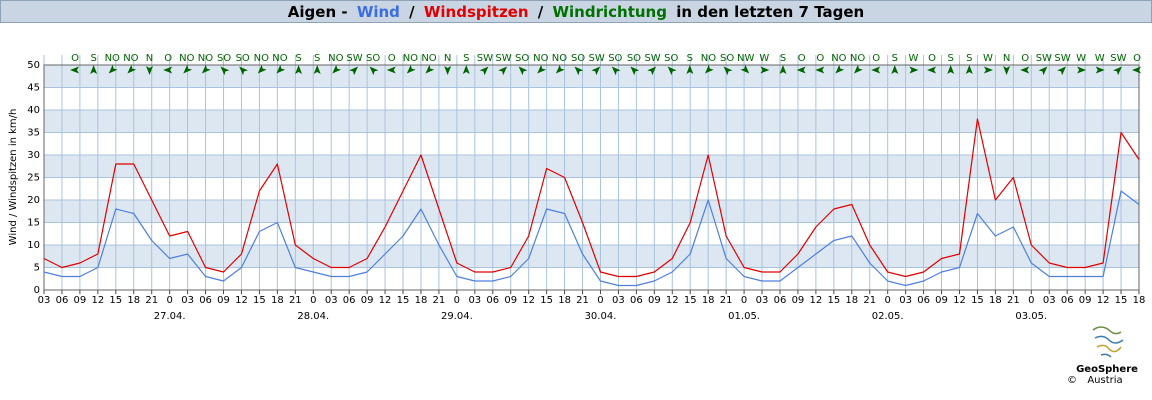  I want to click on y-tick-label: 40, so click(33, 110).